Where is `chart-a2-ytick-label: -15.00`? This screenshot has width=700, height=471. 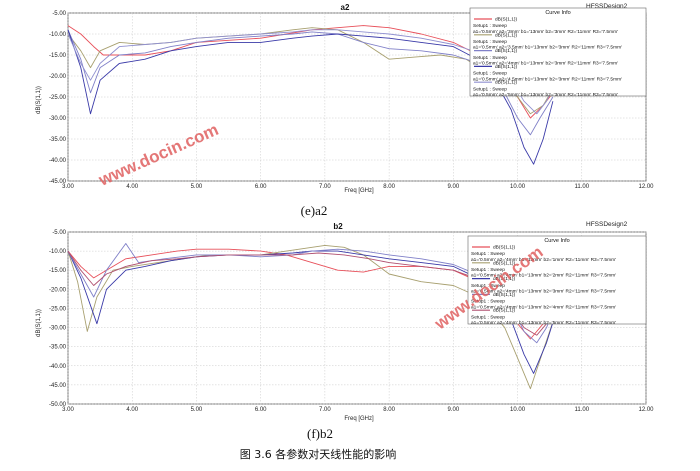
chart-a2-ytick-label: -15.00 is located at coordinates (58, 56).